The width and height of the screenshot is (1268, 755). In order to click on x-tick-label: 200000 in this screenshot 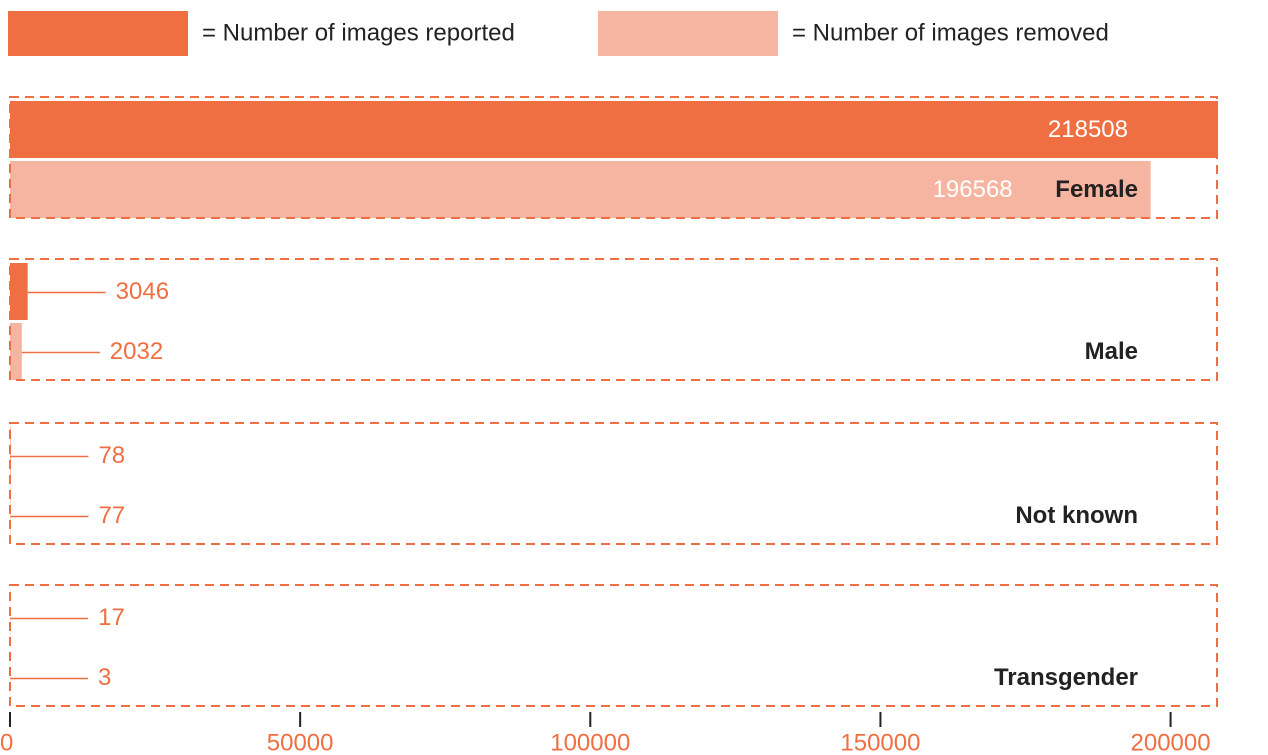, I will do `click(1171, 742)`.